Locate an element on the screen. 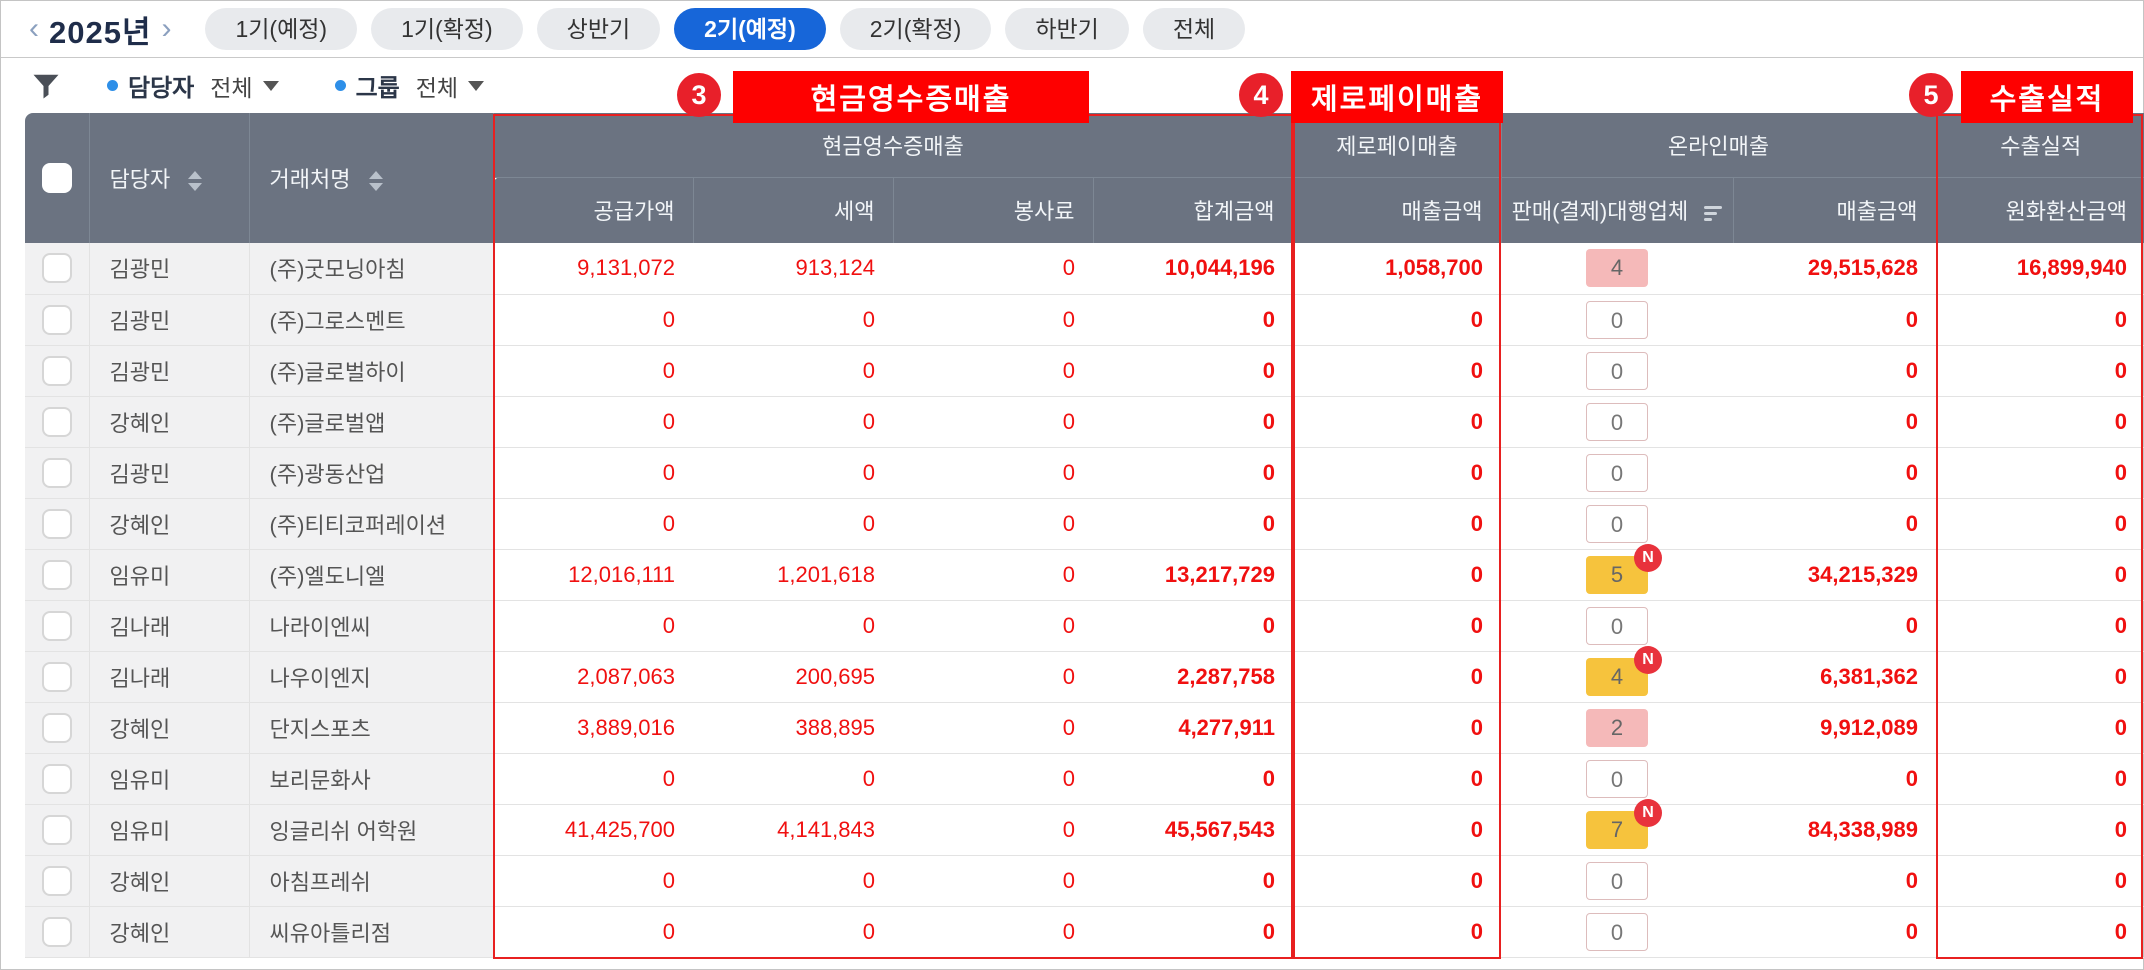  group-filter-dropdown: 그룹 전체 is located at coordinates (409, 85).